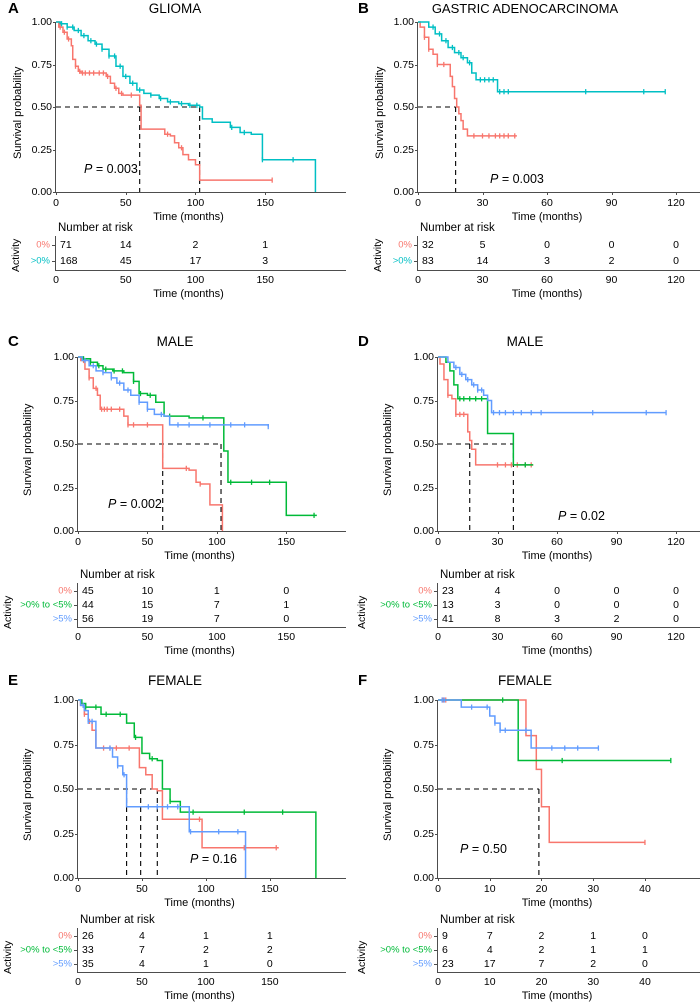 The height and width of the screenshot is (1003, 700). Describe the element at coordinates (525, 8) in the screenshot. I see `panel-title-b: GASTRIC ADENOCARCINOMA` at that location.